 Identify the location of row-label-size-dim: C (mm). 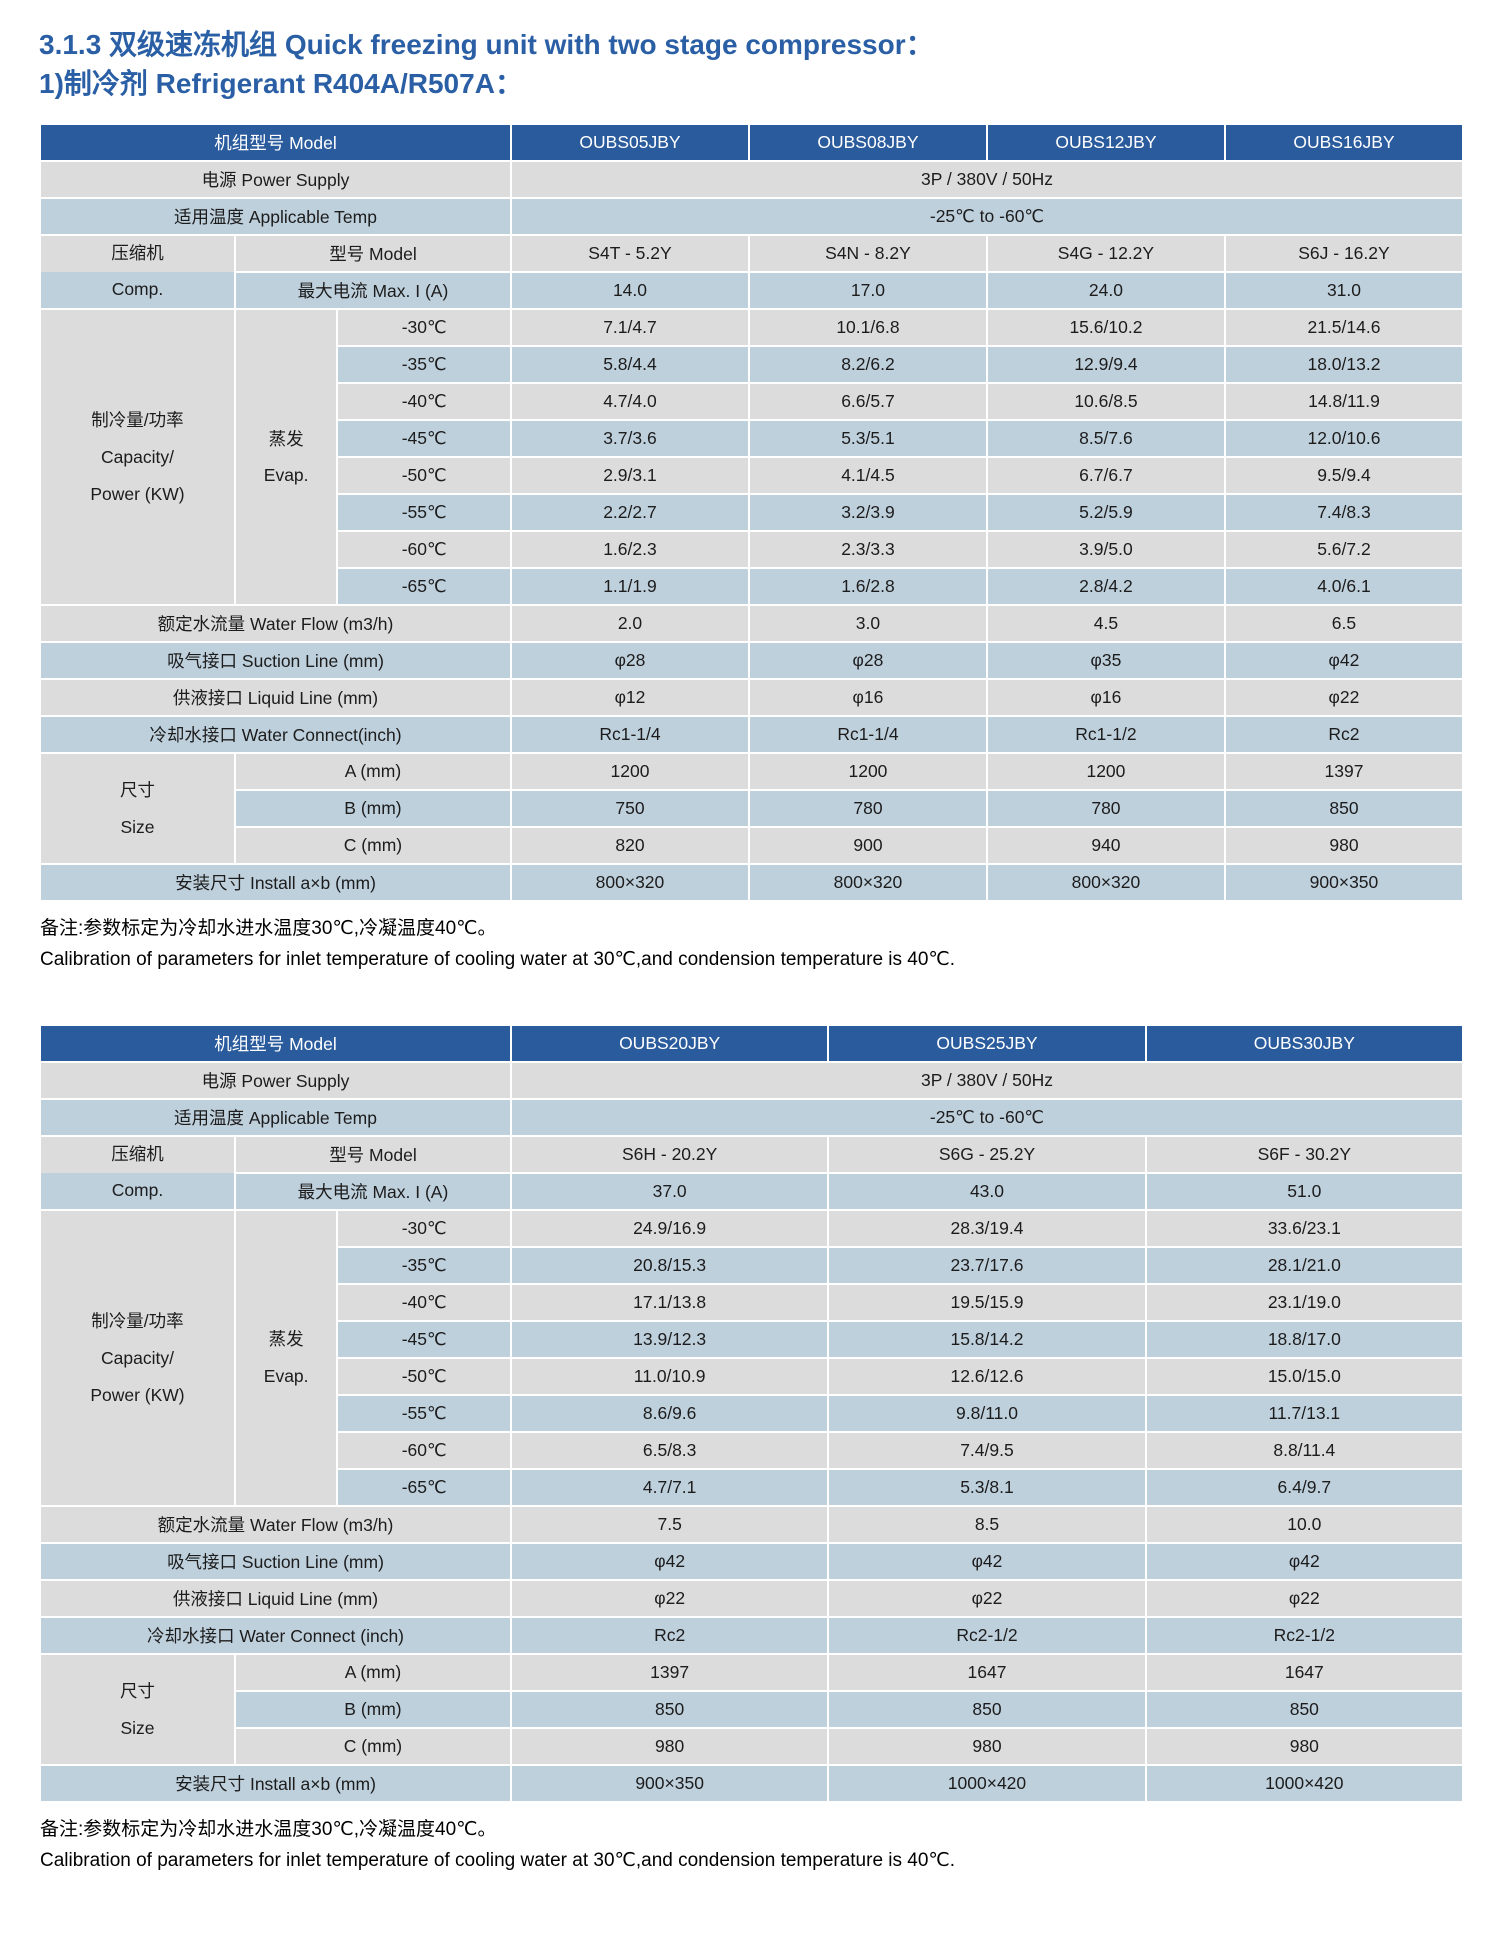
(372, 846).